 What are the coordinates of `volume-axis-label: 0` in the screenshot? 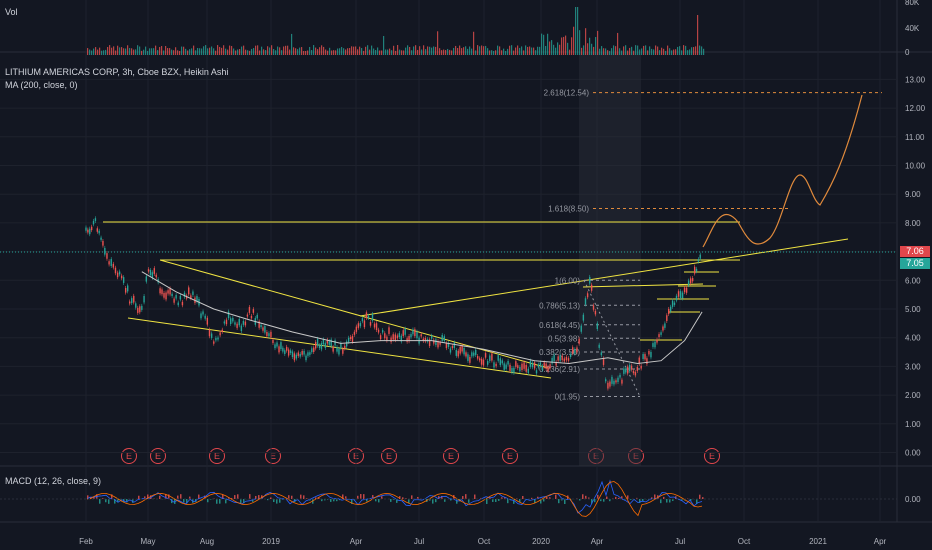 It's located at (907, 52).